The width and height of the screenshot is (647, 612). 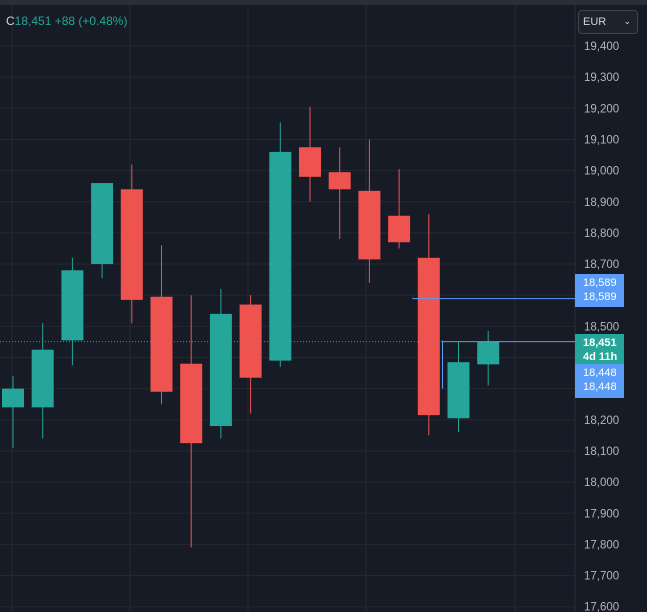 I want to click on last-price-badge-bg, so click(x=599, y=349).